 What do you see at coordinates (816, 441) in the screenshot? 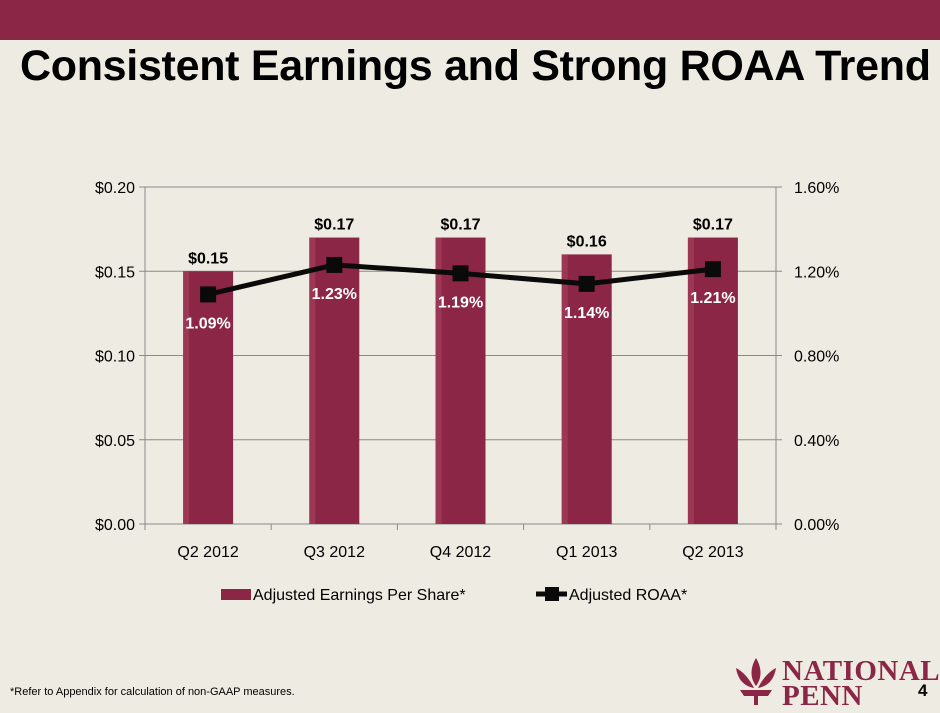
I see `right-axis-tick-label: 0.40%` at bounding box center [816, 441].